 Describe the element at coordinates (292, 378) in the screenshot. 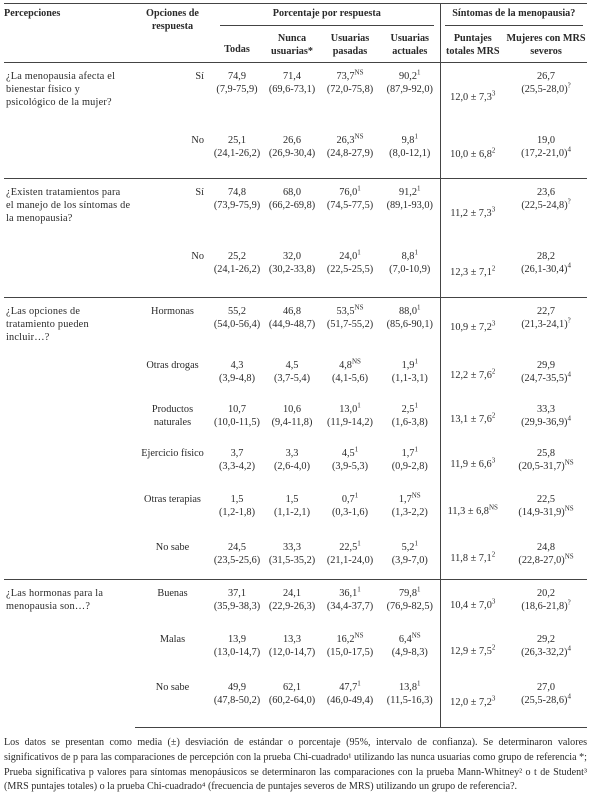

I see `never-cell-interval: (3,7-5,4)` at that location.